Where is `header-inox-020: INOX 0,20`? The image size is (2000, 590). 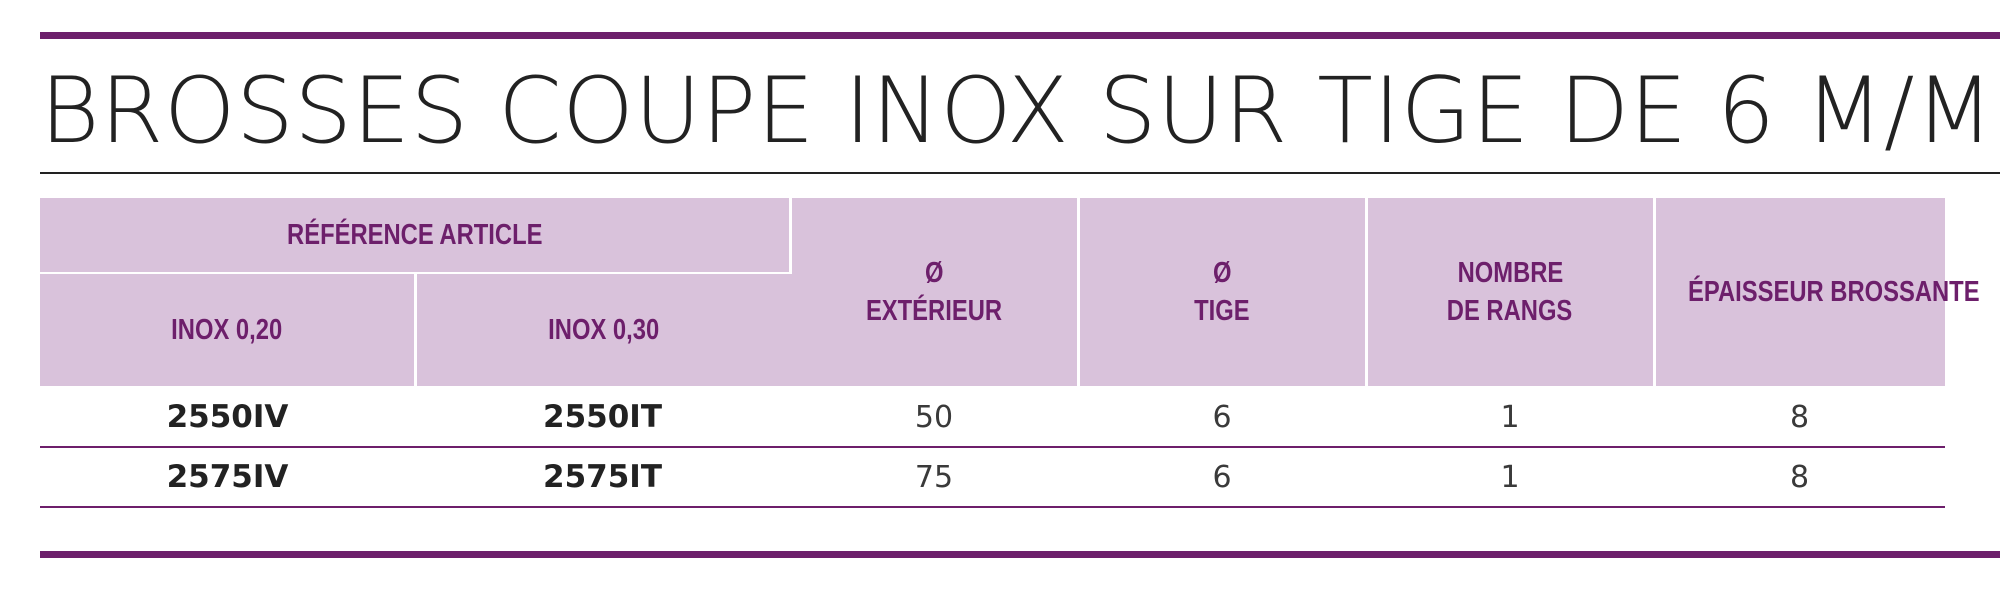 header-inox-020: INOX 0,20 is located at coordinates (228, 330).